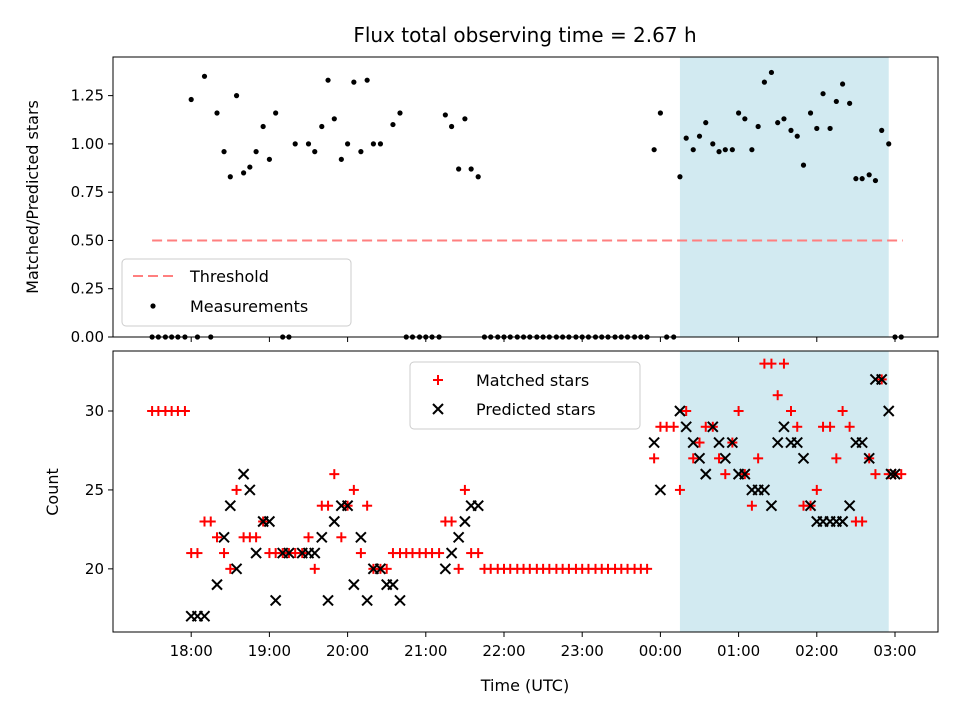  What do you see at coordinates (87, 240) in the screenshot?
I see `top-y-tick-label: 0.50` at bounding box center [87, 240].